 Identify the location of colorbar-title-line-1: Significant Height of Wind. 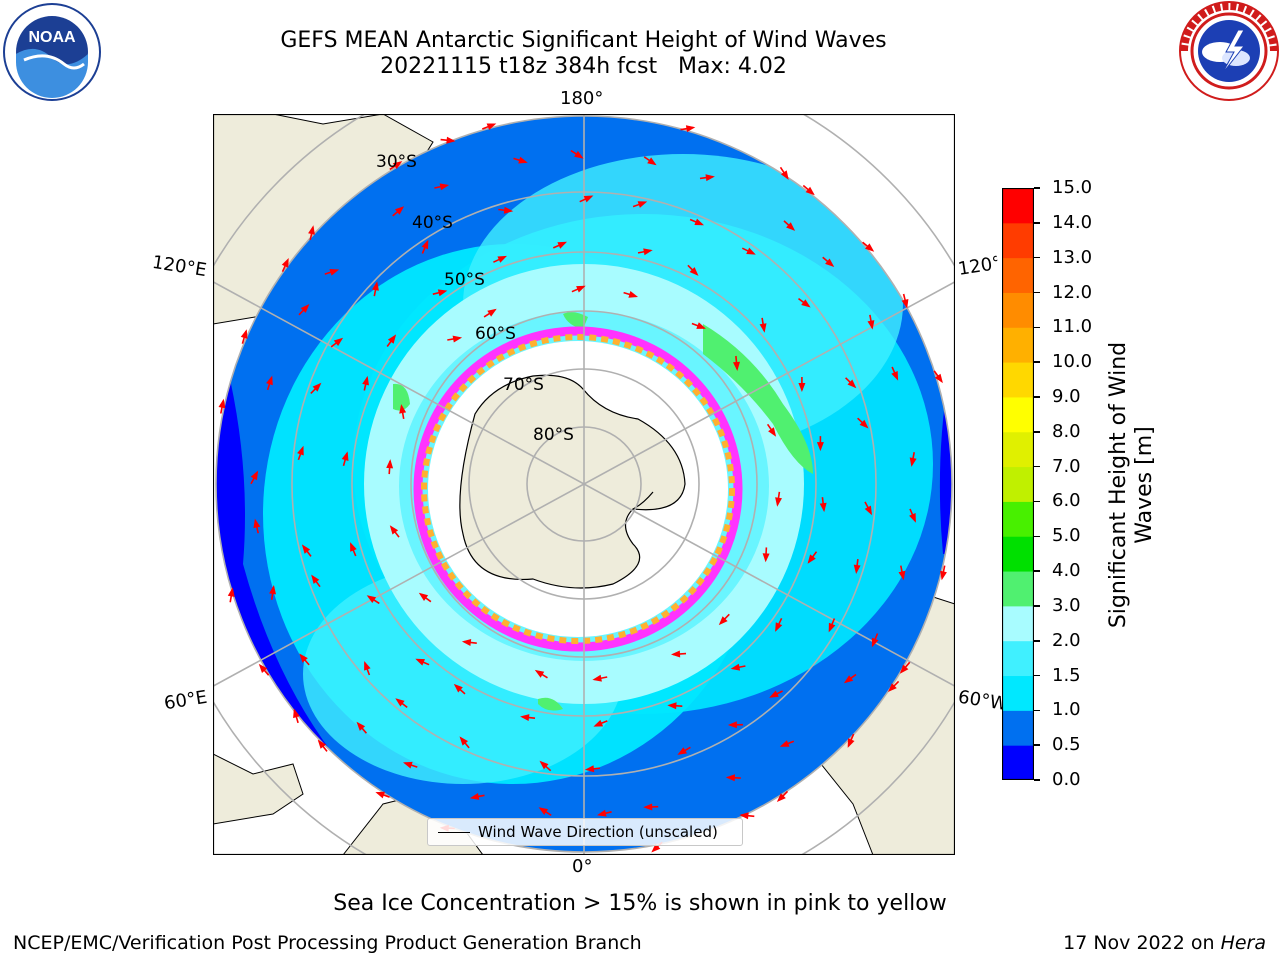
(1118, 485).